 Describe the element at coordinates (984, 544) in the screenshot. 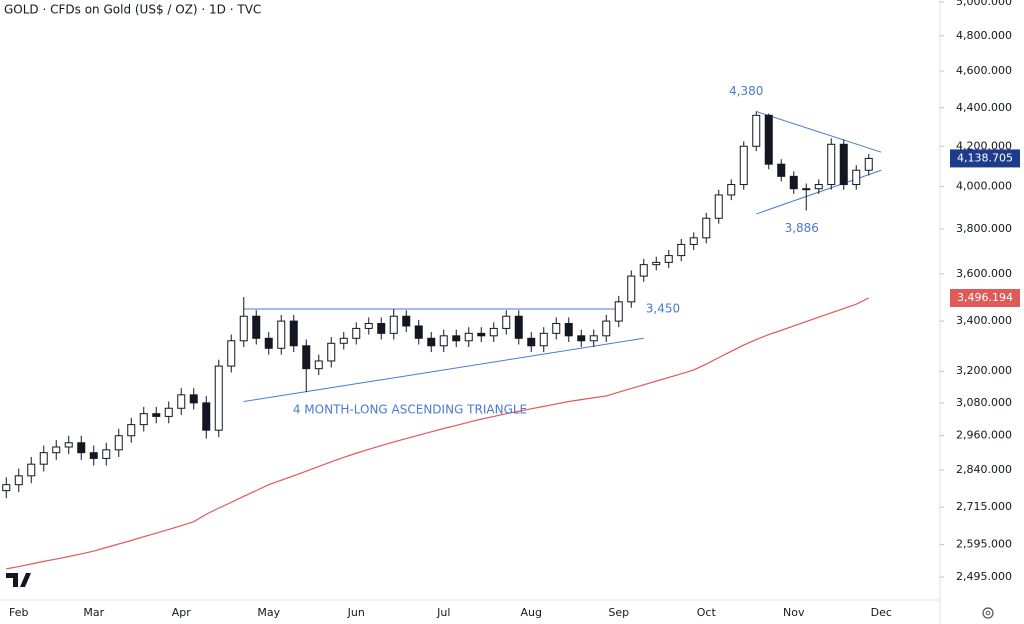

I see `y-tick-label: 2,595.000` at that location.